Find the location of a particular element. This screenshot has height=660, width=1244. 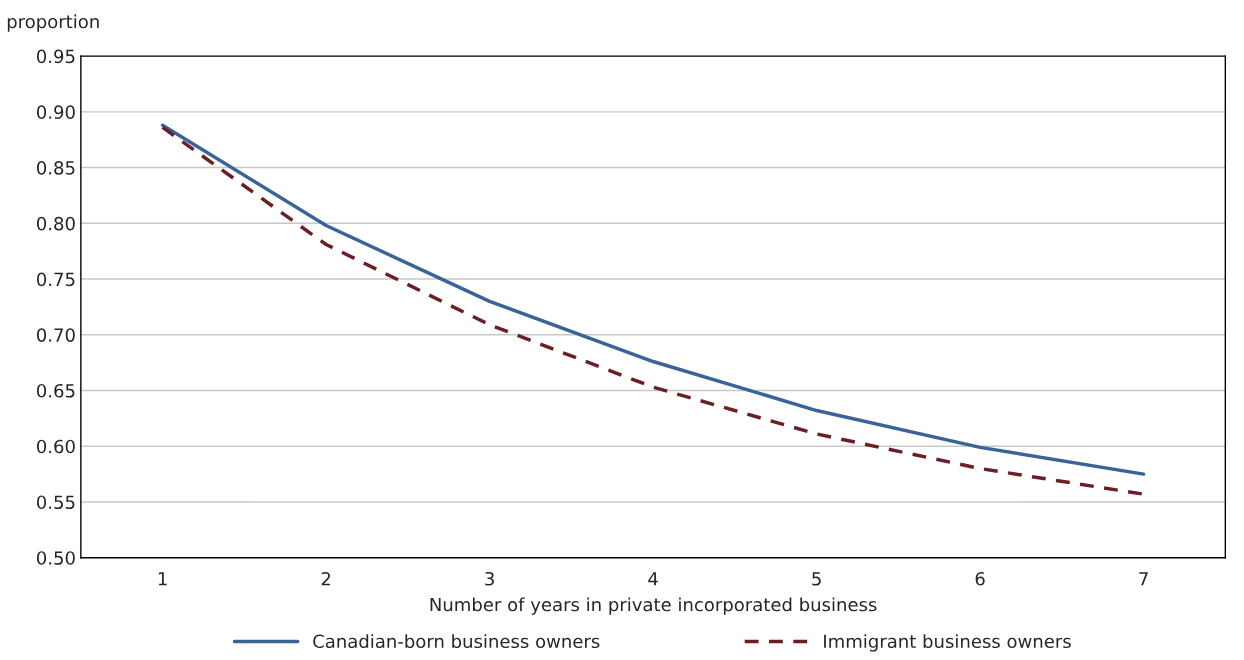

x-tick-label: 1 is located at coordinates (162, 579).